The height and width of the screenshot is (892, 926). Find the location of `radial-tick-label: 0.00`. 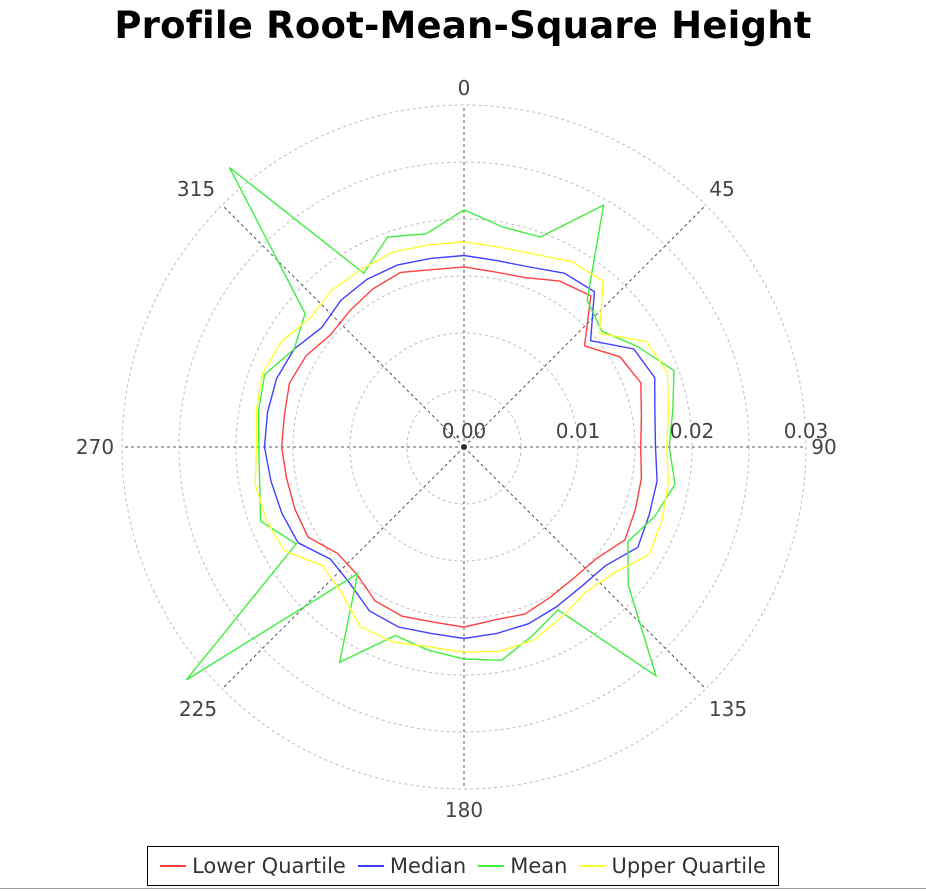

radial-tick-label: 0.00 is located at coordinates (464, 431).